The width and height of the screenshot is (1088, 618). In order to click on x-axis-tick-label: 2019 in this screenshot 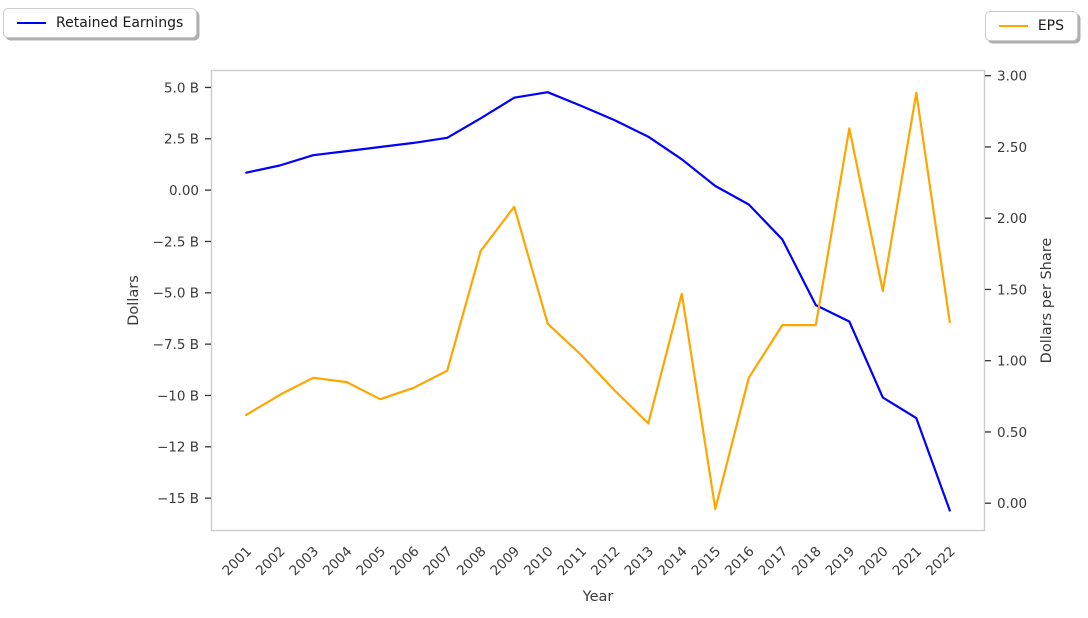, I will do `click(841, 562)`.